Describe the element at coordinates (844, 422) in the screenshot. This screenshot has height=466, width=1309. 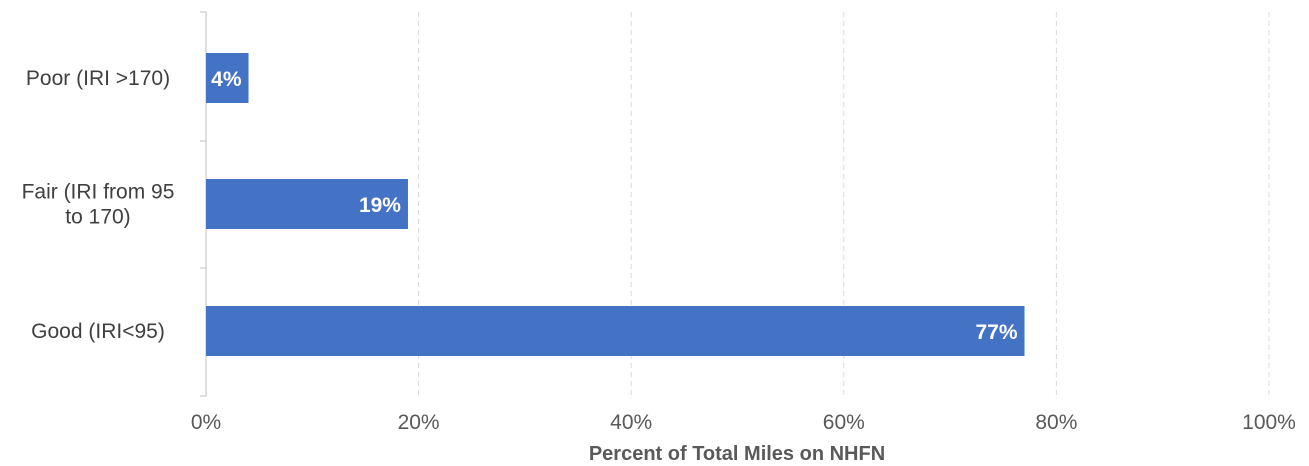
I see `x-tick-label-60: 60%` at that location.